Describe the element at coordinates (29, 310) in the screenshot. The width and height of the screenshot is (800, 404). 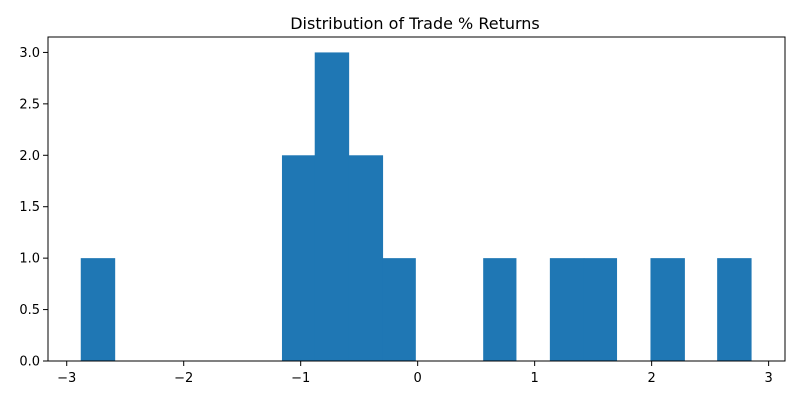
I see `y-tick-label-1: 0.5` at that location.